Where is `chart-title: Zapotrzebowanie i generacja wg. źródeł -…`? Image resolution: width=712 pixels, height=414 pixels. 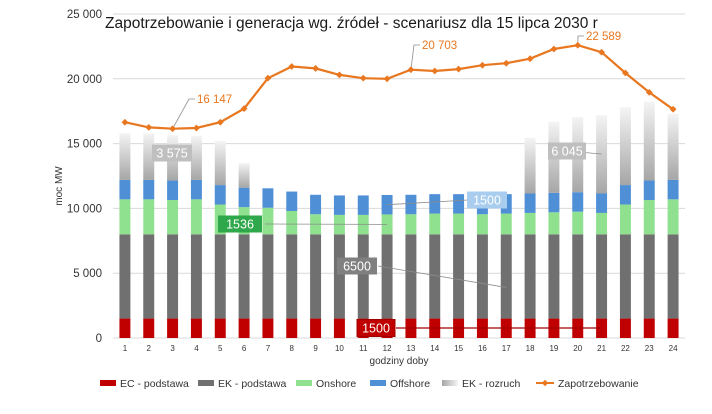 chart-title: Zapotrzebowanie i generacja wg. źródeł -… is located at coordinates (351, 23).